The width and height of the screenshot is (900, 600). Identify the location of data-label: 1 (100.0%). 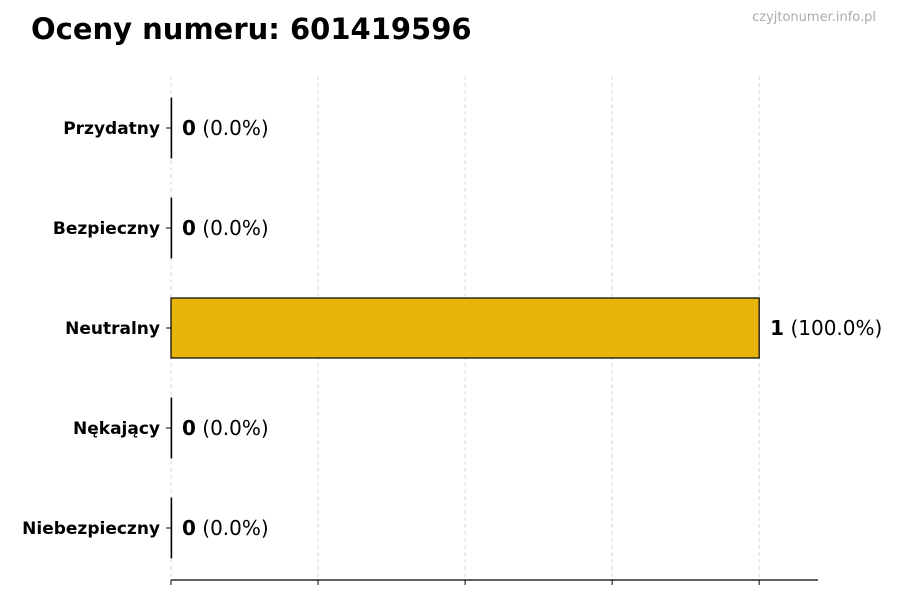
(826, 328).